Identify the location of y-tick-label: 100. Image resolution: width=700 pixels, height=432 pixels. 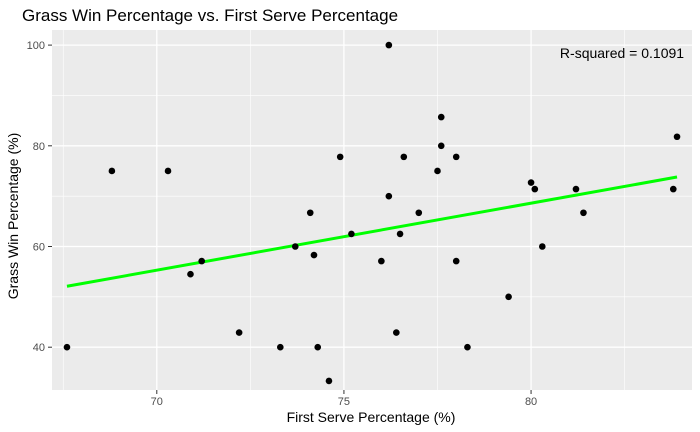
(36, 46).